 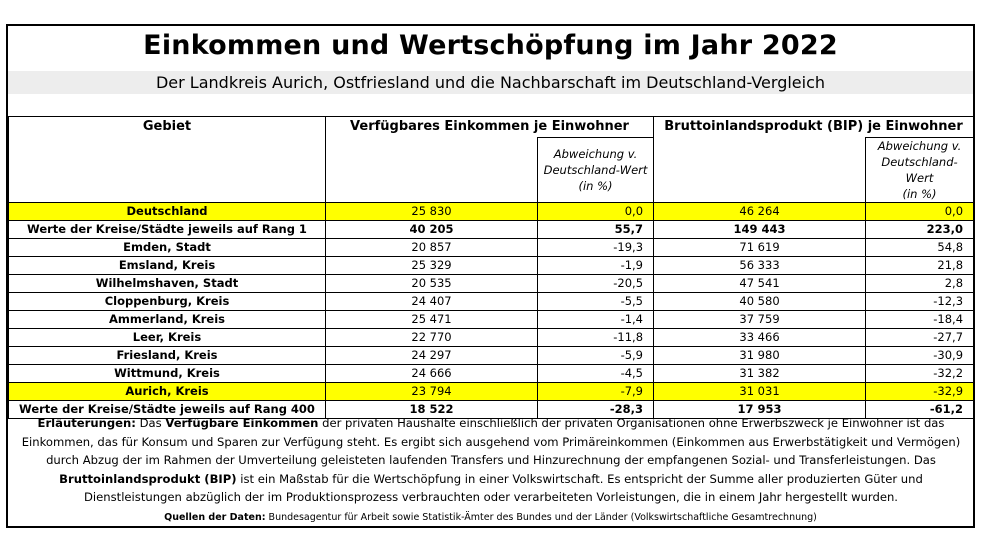 I want to click on table-row: Leer, Kreis 22 770 -11,8 33 466 -27,7, so click(x=491, y=337).